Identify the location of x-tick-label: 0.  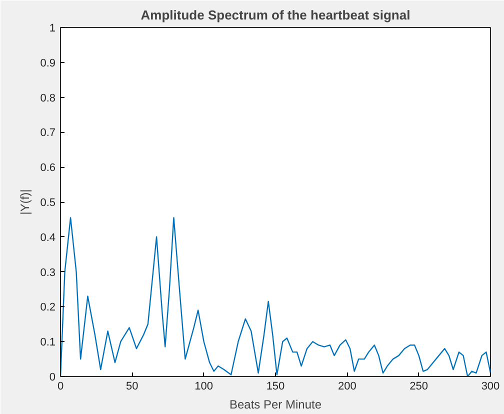
(60, 386).